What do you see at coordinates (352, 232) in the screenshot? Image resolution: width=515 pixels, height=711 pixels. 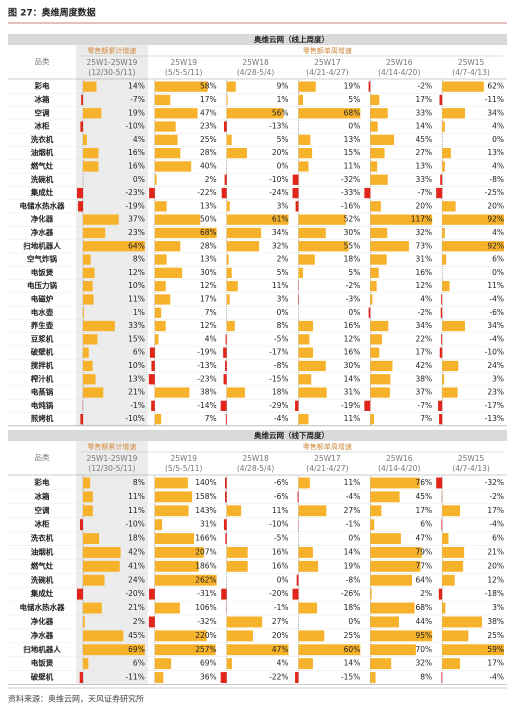 I see `cell-value: 30%` at bounding box center [352, 232].